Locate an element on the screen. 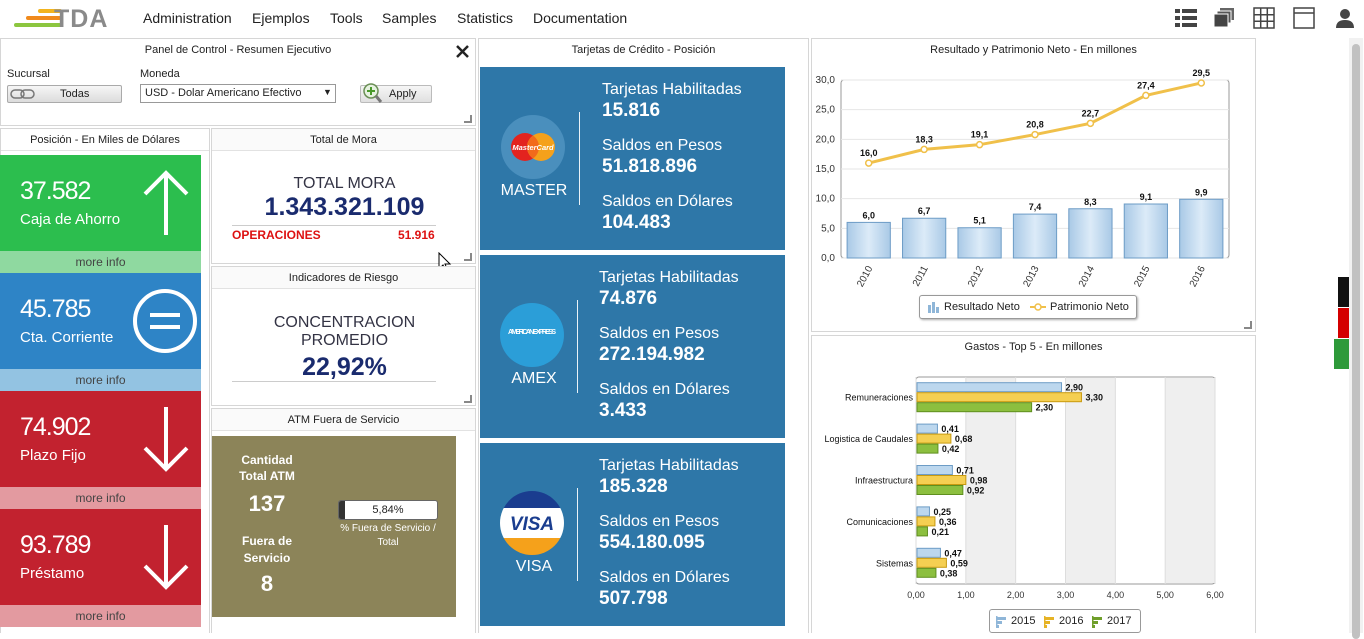 Image resolution: width=1364 pixels, height=639 pixels. bar-value-label: 0,47 is located at coordinates (953, 553).